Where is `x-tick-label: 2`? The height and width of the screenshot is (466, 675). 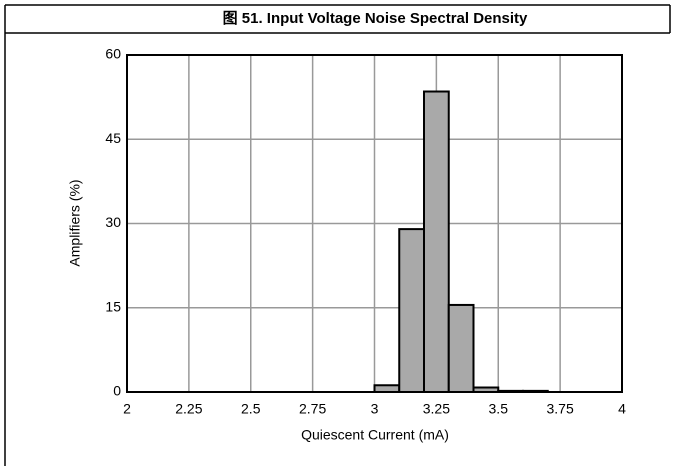
x-tick-label: 2 is located at coordinates (127, 409).